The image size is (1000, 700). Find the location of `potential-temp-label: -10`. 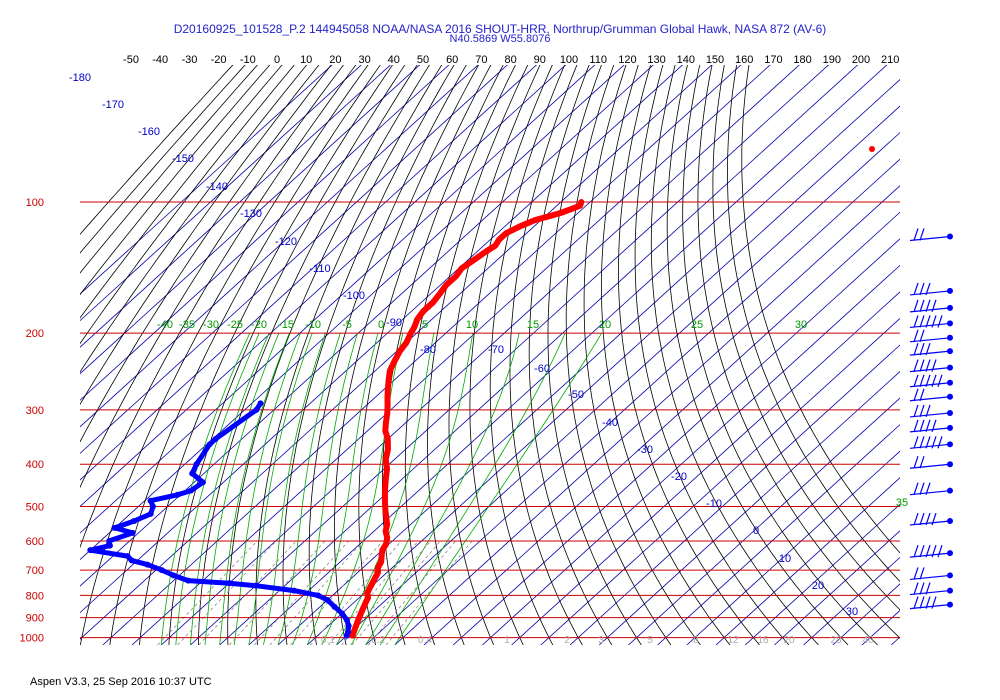

potential-temp-label: -10 is located at coordinates (714, 504).